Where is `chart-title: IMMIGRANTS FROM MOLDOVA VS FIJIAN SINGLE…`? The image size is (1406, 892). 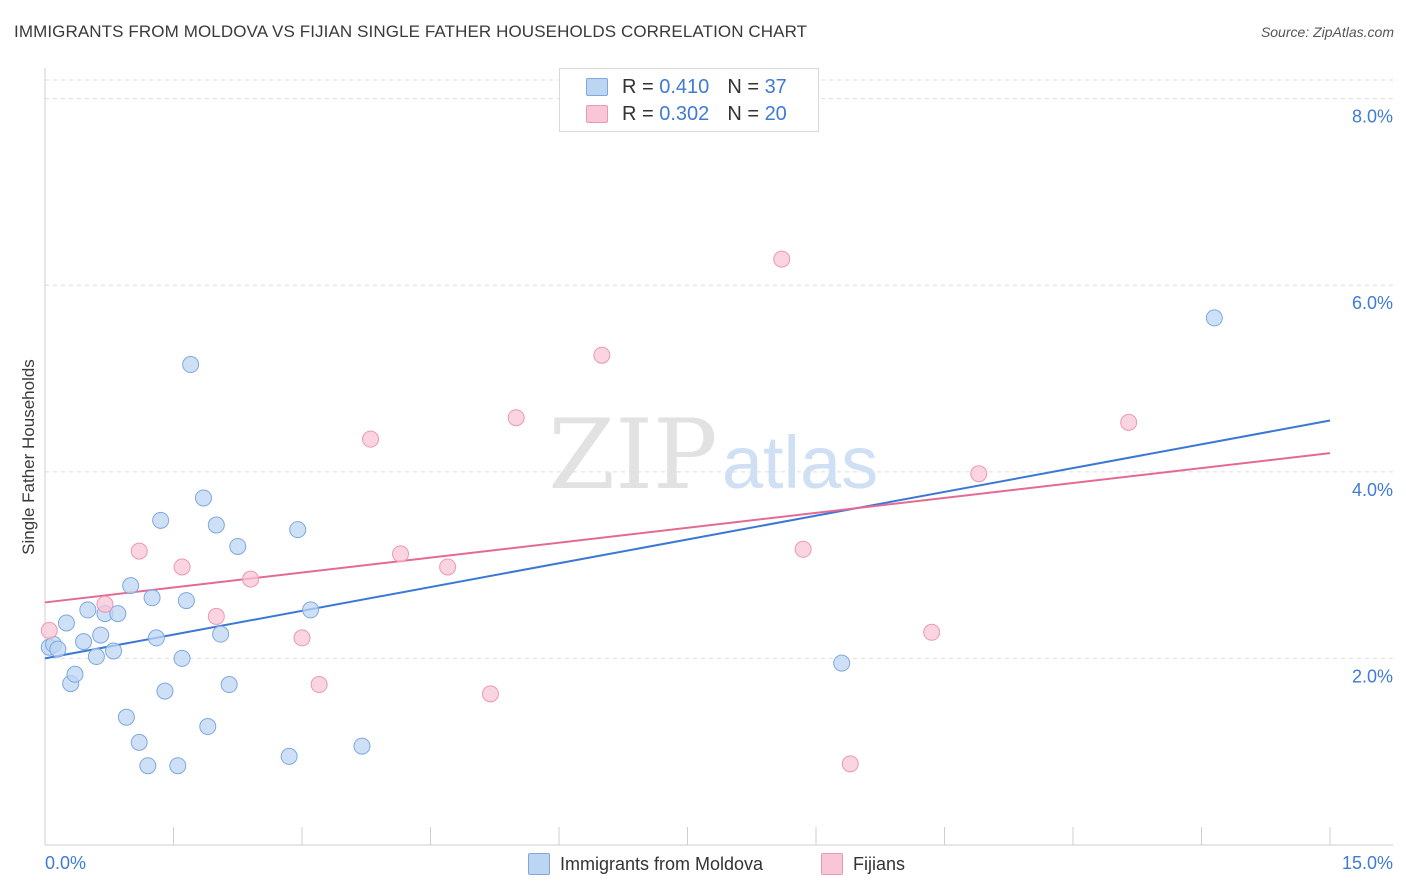
chart-title: IMMIGRANTS FROM MOLDOVA VS FIJIAN SINGLE… is located at coordinates (411, 31).